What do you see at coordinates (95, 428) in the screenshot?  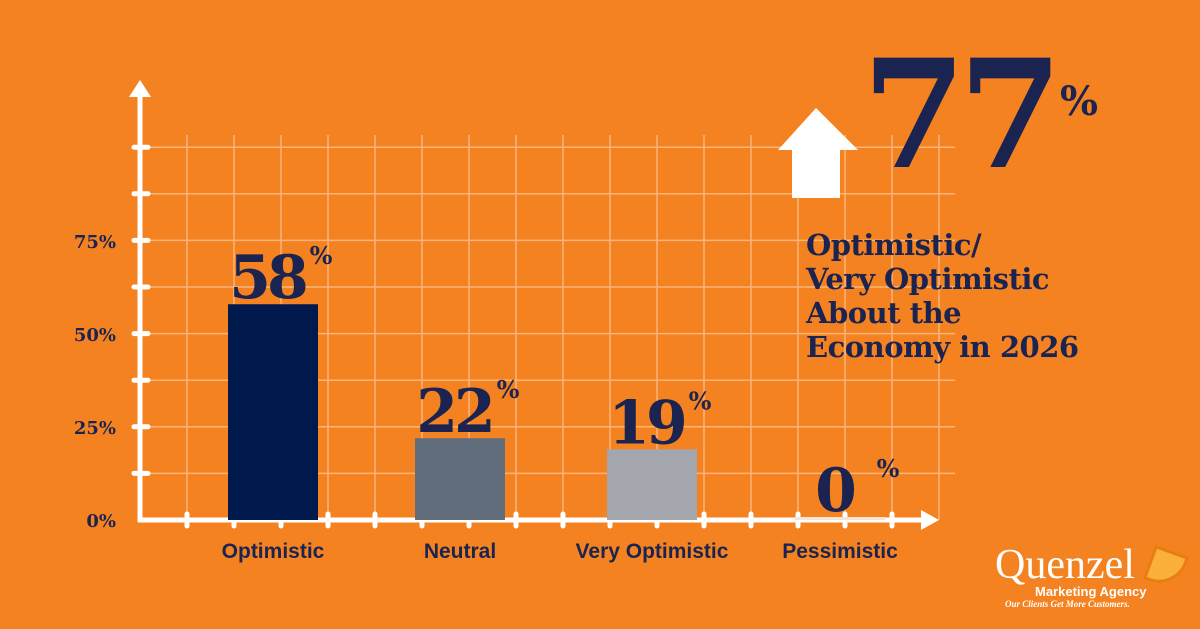 I see `y-tick-label: 25%` at bounding box center [95, 428].